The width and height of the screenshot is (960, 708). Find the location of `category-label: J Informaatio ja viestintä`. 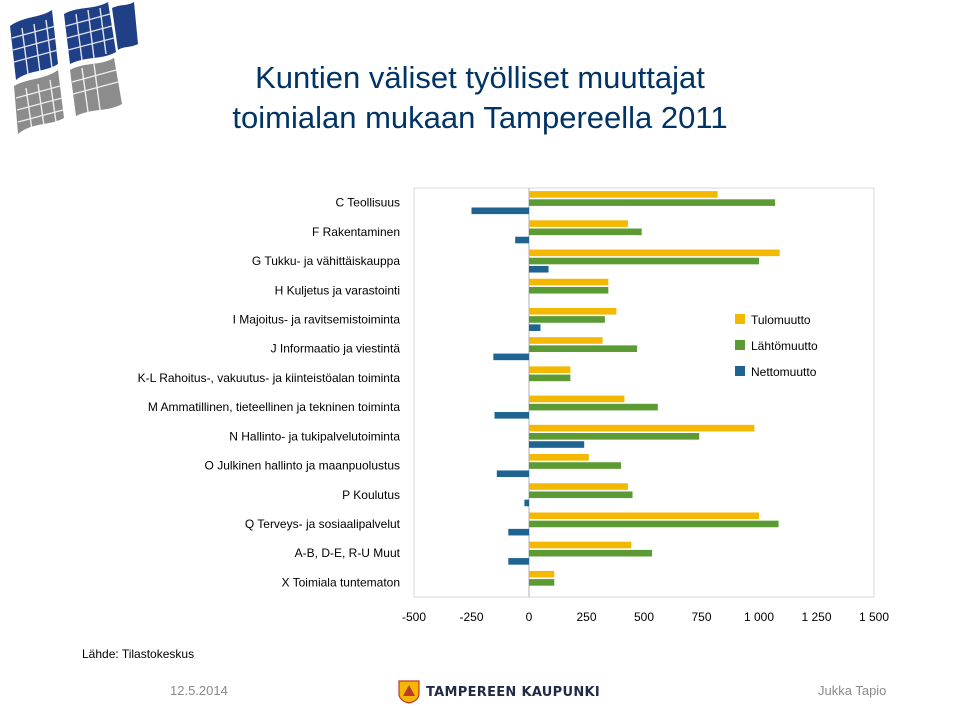

category-label: J Informaatio ja viestintä is located at coordinates (336, 349).